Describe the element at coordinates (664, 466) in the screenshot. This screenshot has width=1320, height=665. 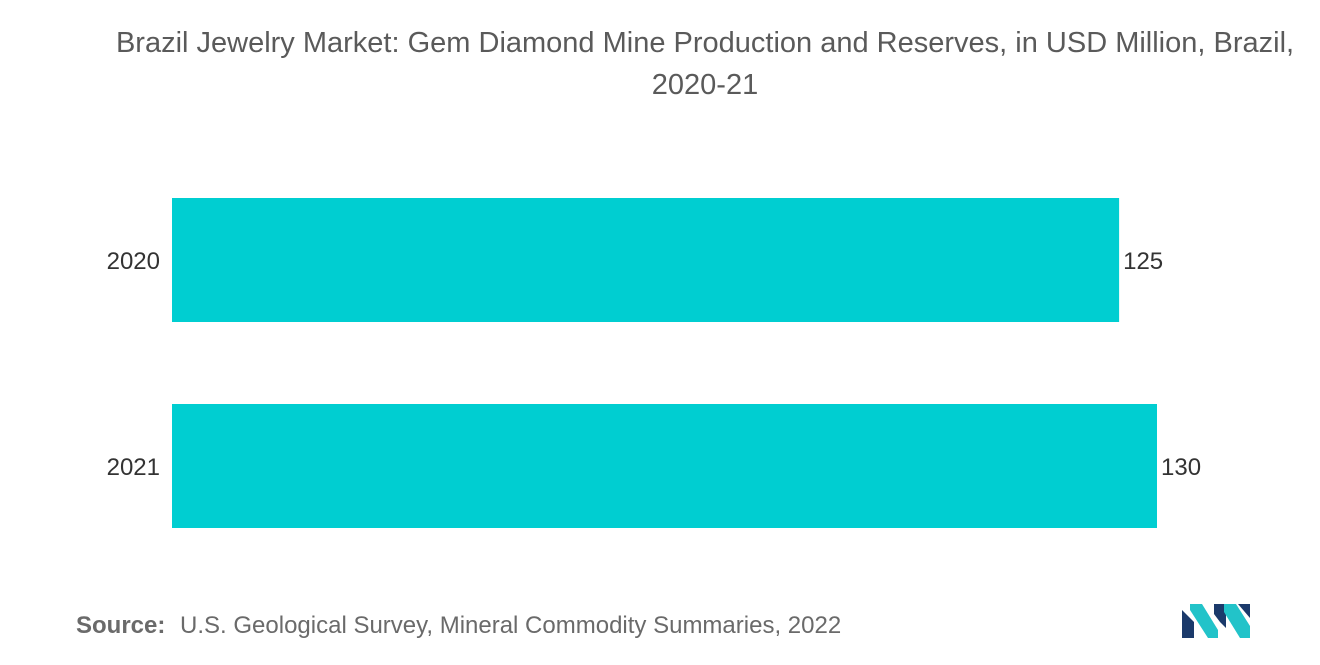
I see `bar-2021` at that location.